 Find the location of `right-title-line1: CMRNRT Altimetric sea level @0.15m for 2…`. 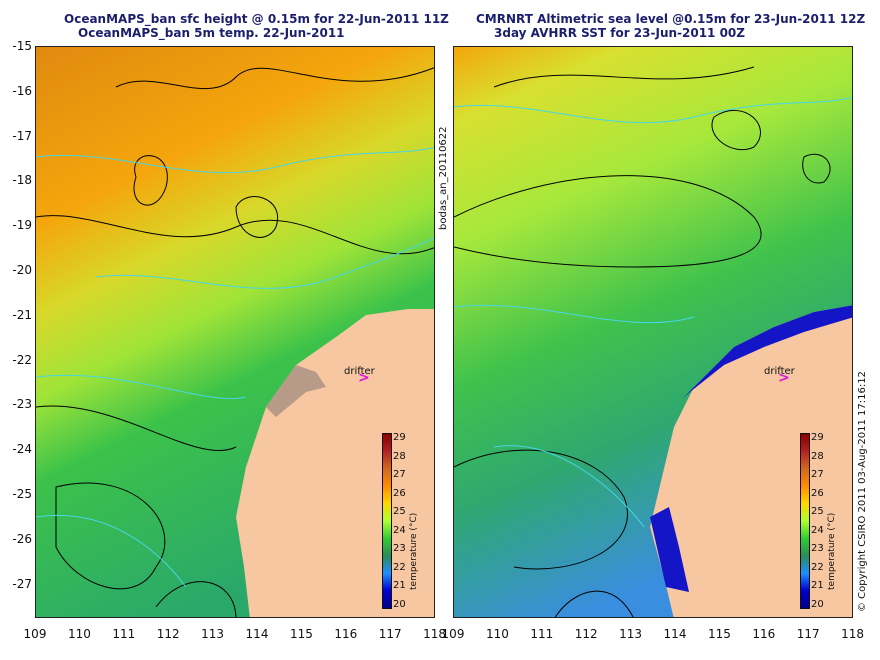

right-title-line1: CMRNRT Altimetric sea level @0.15m for 2… is located at coordinates (671, 19).